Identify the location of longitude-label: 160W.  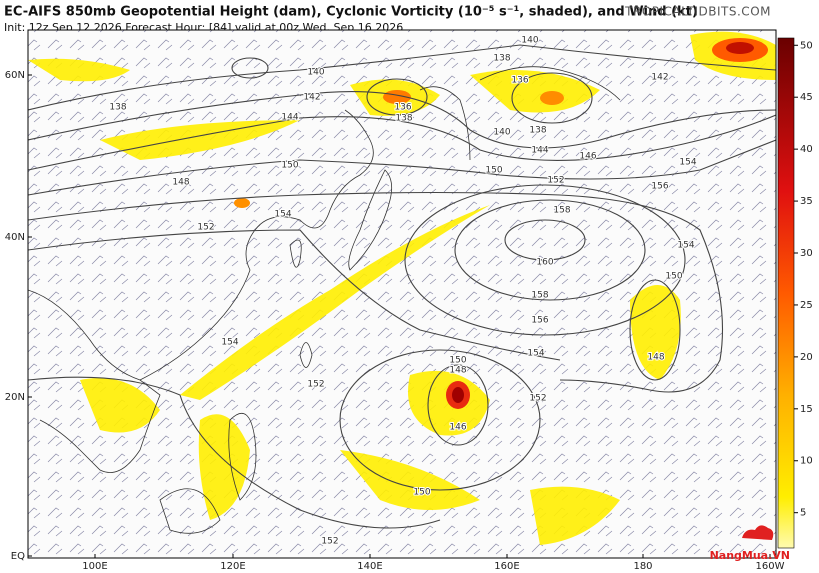
(770, 566).